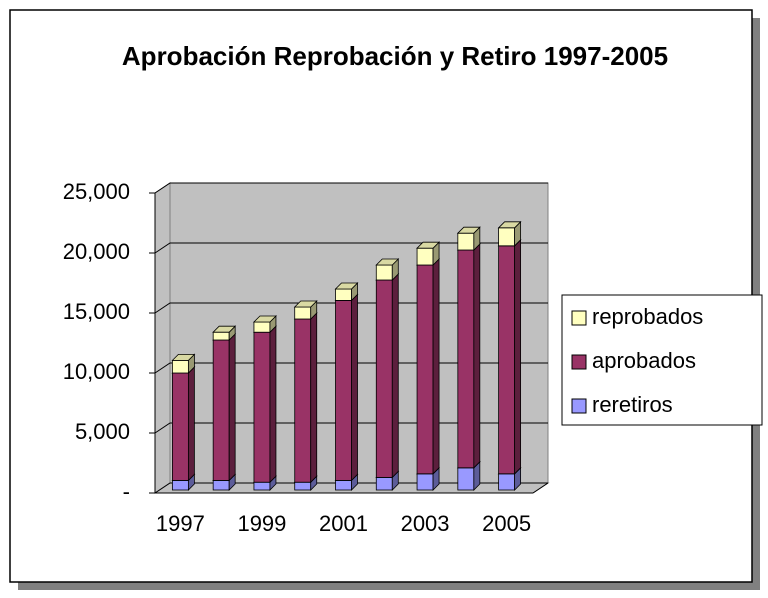 The height and width of the screenshot is (598, 768). I want to click on x-tick-label: 2001, so click(343, 523).